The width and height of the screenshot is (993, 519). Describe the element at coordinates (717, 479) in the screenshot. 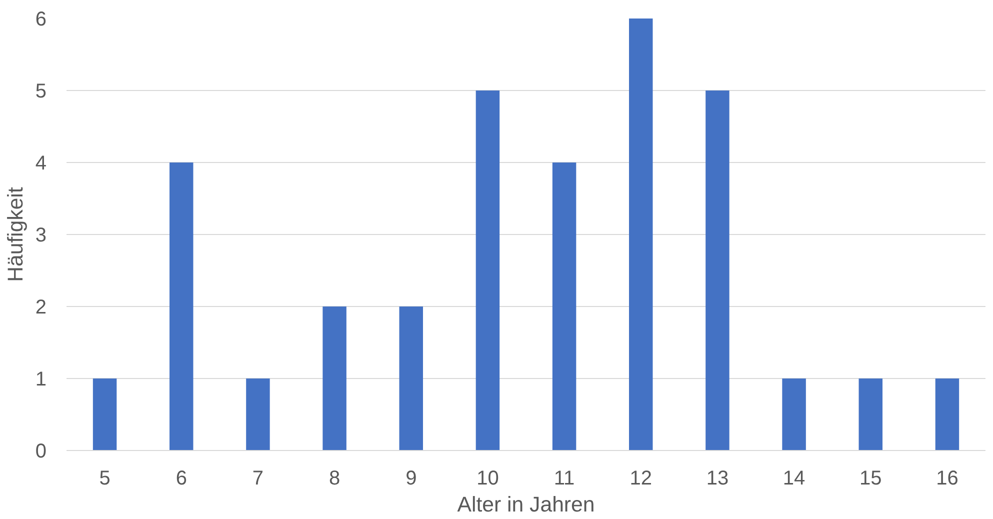

I see `x-tick-label: 13` at that location.